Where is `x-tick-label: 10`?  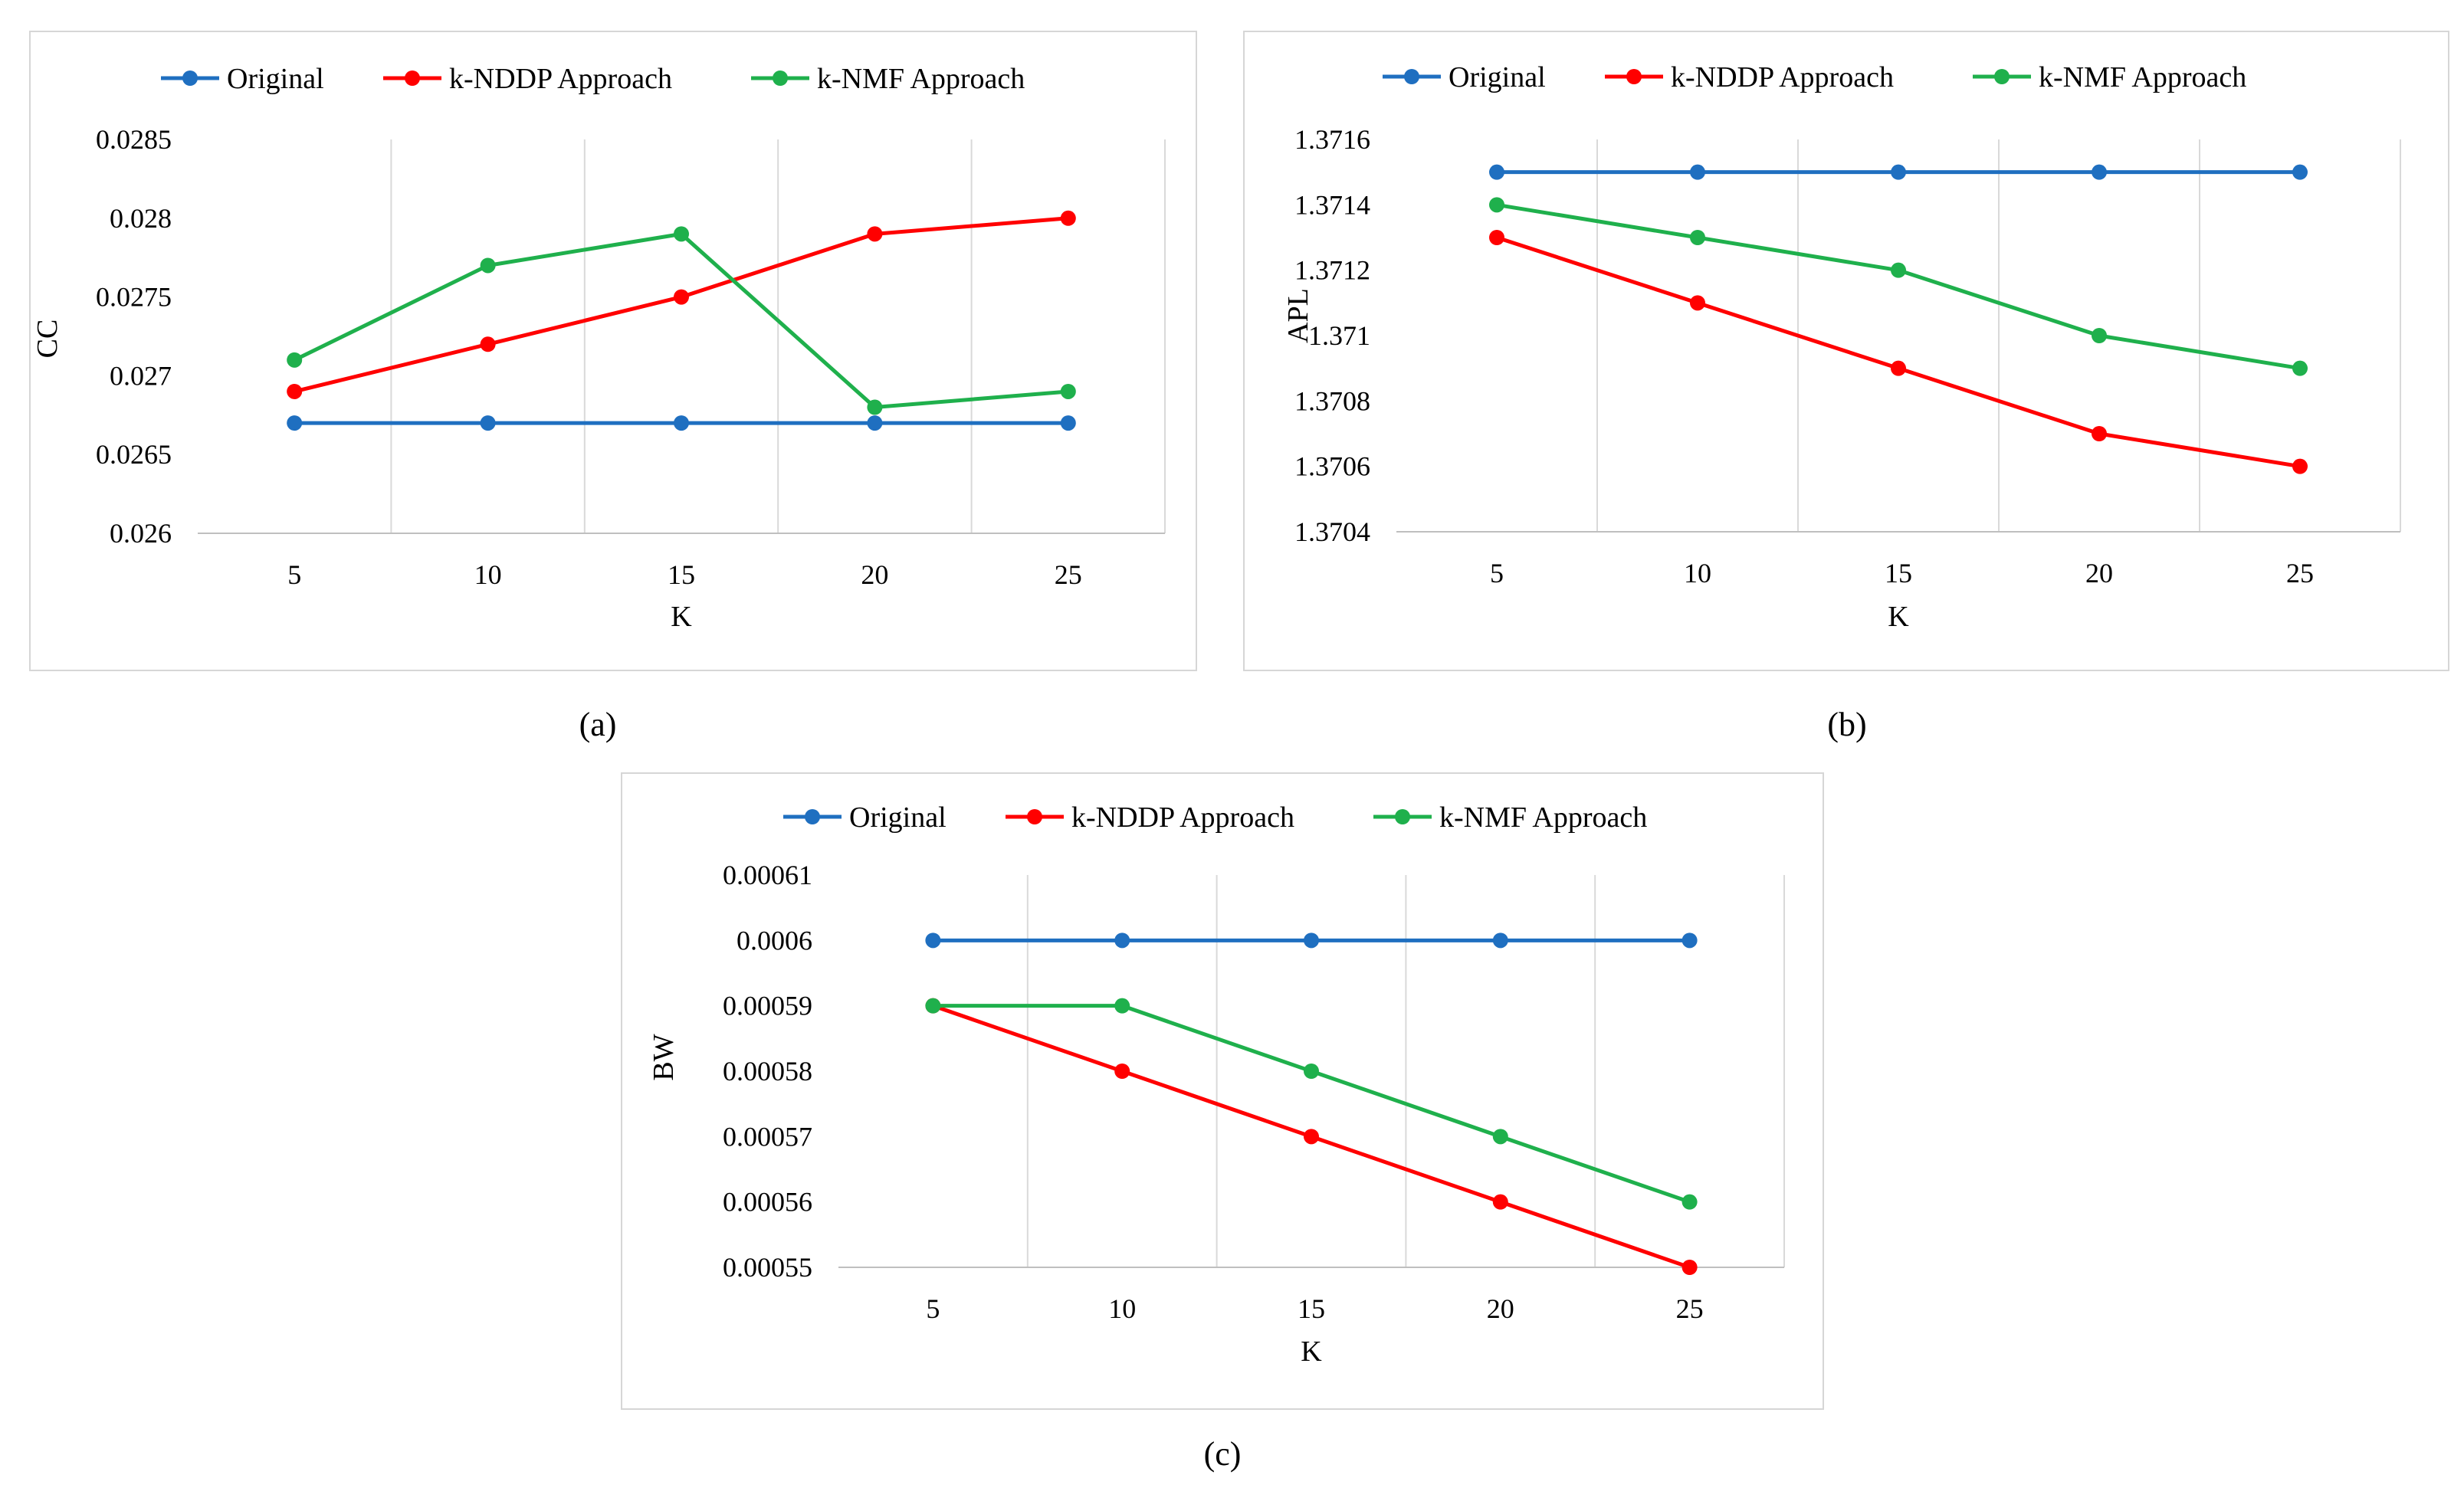 x-tick-label: 10 is located at coordinates (1697, 573).